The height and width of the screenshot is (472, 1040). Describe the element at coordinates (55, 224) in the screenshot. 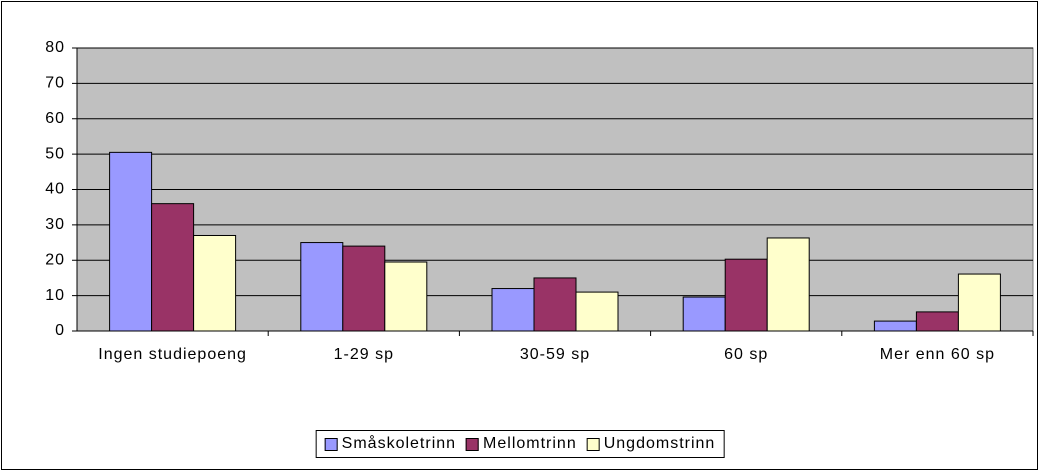

I see `y-tick-label: 30` at that location.